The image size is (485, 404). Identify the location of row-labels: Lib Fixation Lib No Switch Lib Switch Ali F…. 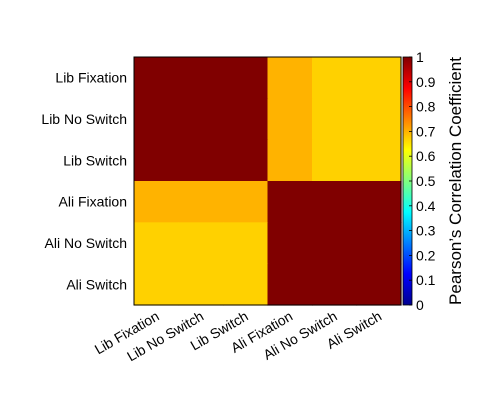
(84, 181).